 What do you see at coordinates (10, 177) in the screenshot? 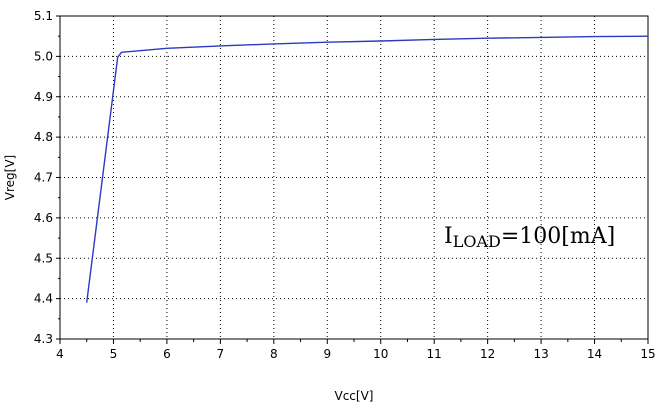
I see `y-axis-title: Vreg[V]` at bounding box center [10, 177].